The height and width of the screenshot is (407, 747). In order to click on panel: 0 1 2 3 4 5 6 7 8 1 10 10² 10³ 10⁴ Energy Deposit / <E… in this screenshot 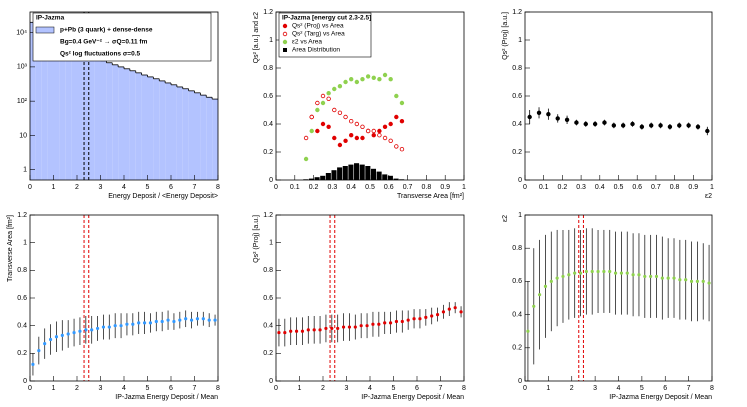, I will do `click(118, 105)`.